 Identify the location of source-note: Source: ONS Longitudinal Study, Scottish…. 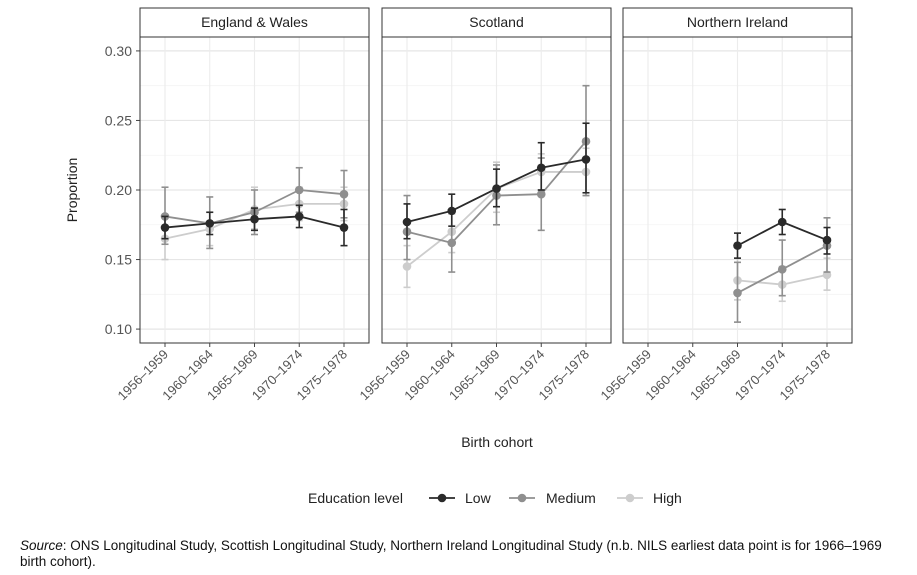
(465, 554).